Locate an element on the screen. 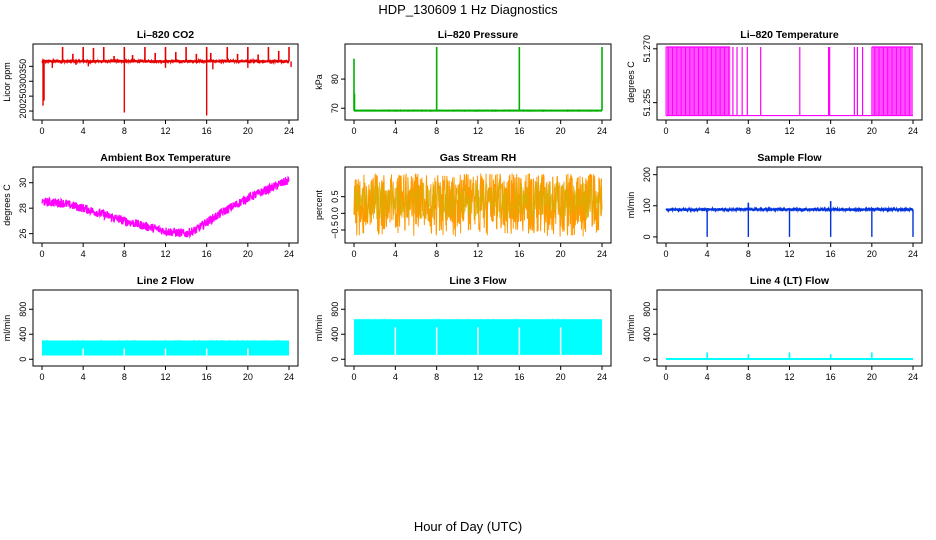  series-line3_flow is located at coordinates (478, 336).